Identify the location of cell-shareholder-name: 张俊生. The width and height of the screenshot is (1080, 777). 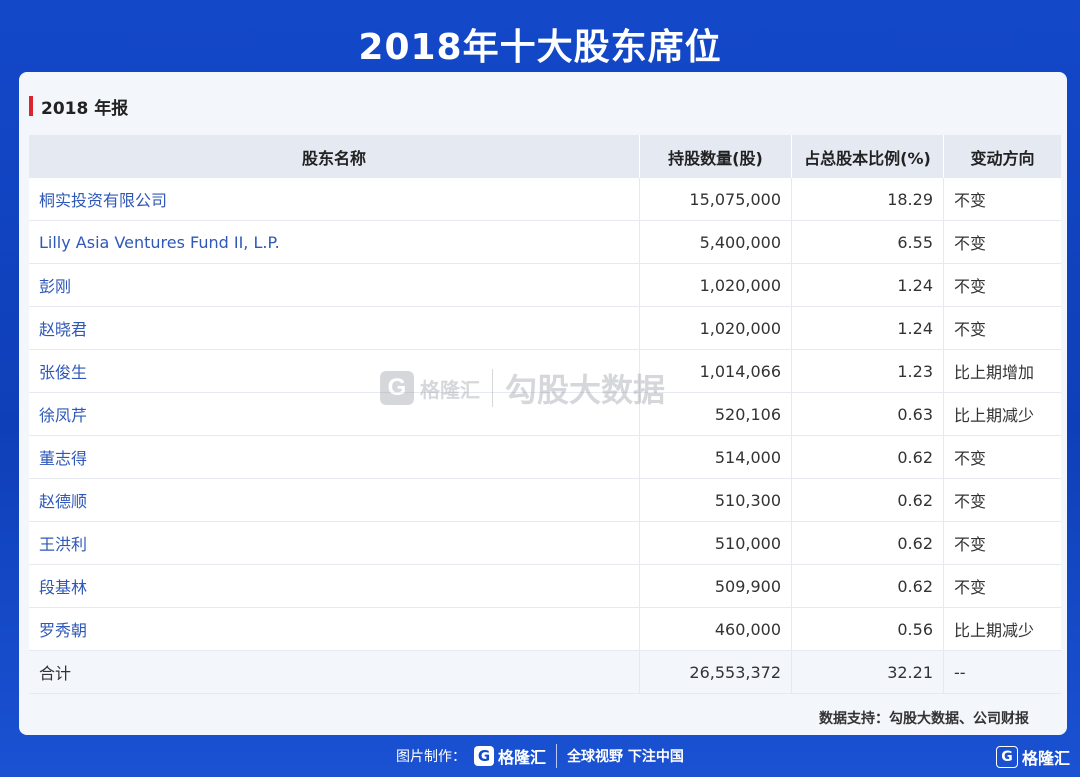
(334, 371).